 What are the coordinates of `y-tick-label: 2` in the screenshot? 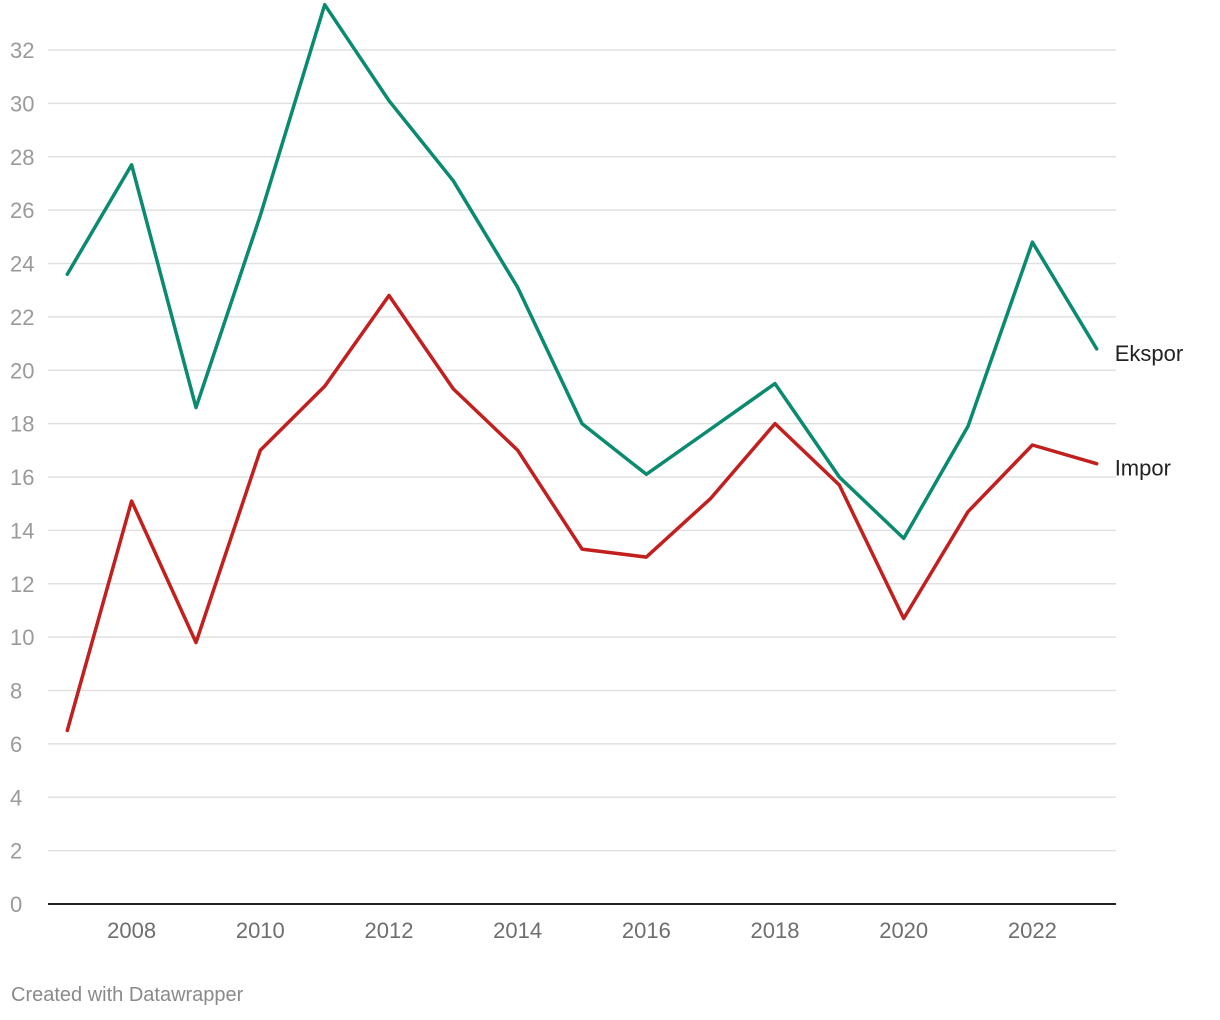 It's located at (16, 851).